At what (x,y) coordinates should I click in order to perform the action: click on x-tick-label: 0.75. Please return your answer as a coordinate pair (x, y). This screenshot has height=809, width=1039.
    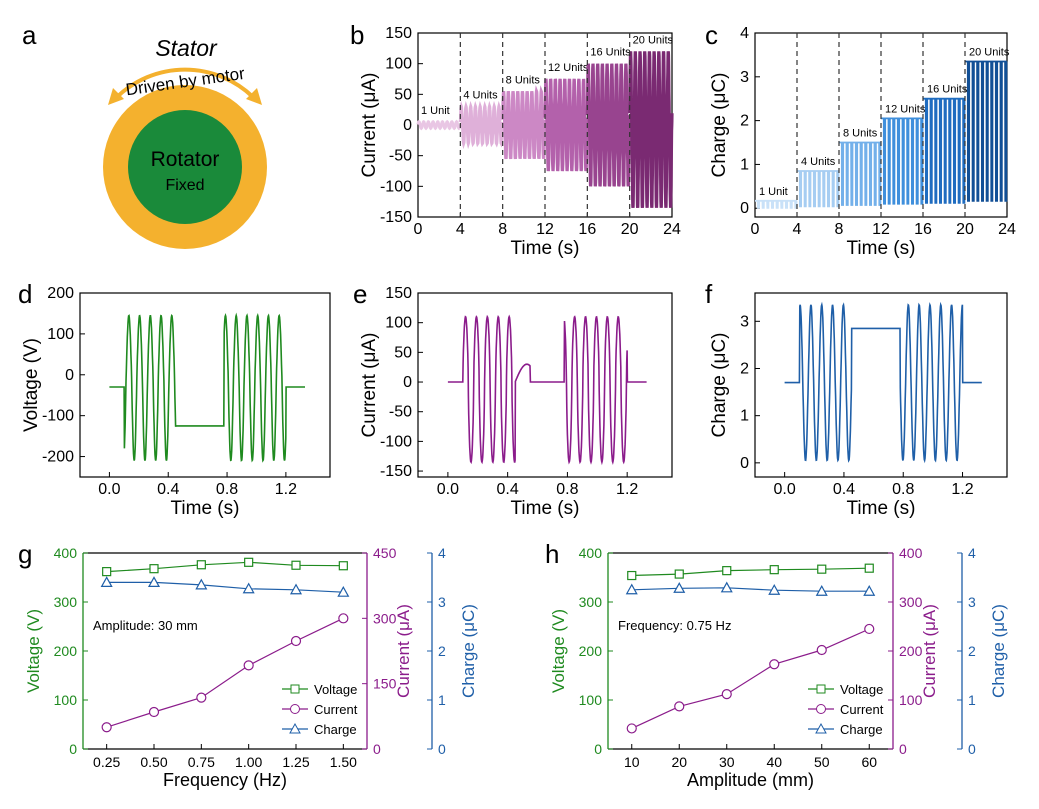
    Looking at the image, I should click on (201, 762).